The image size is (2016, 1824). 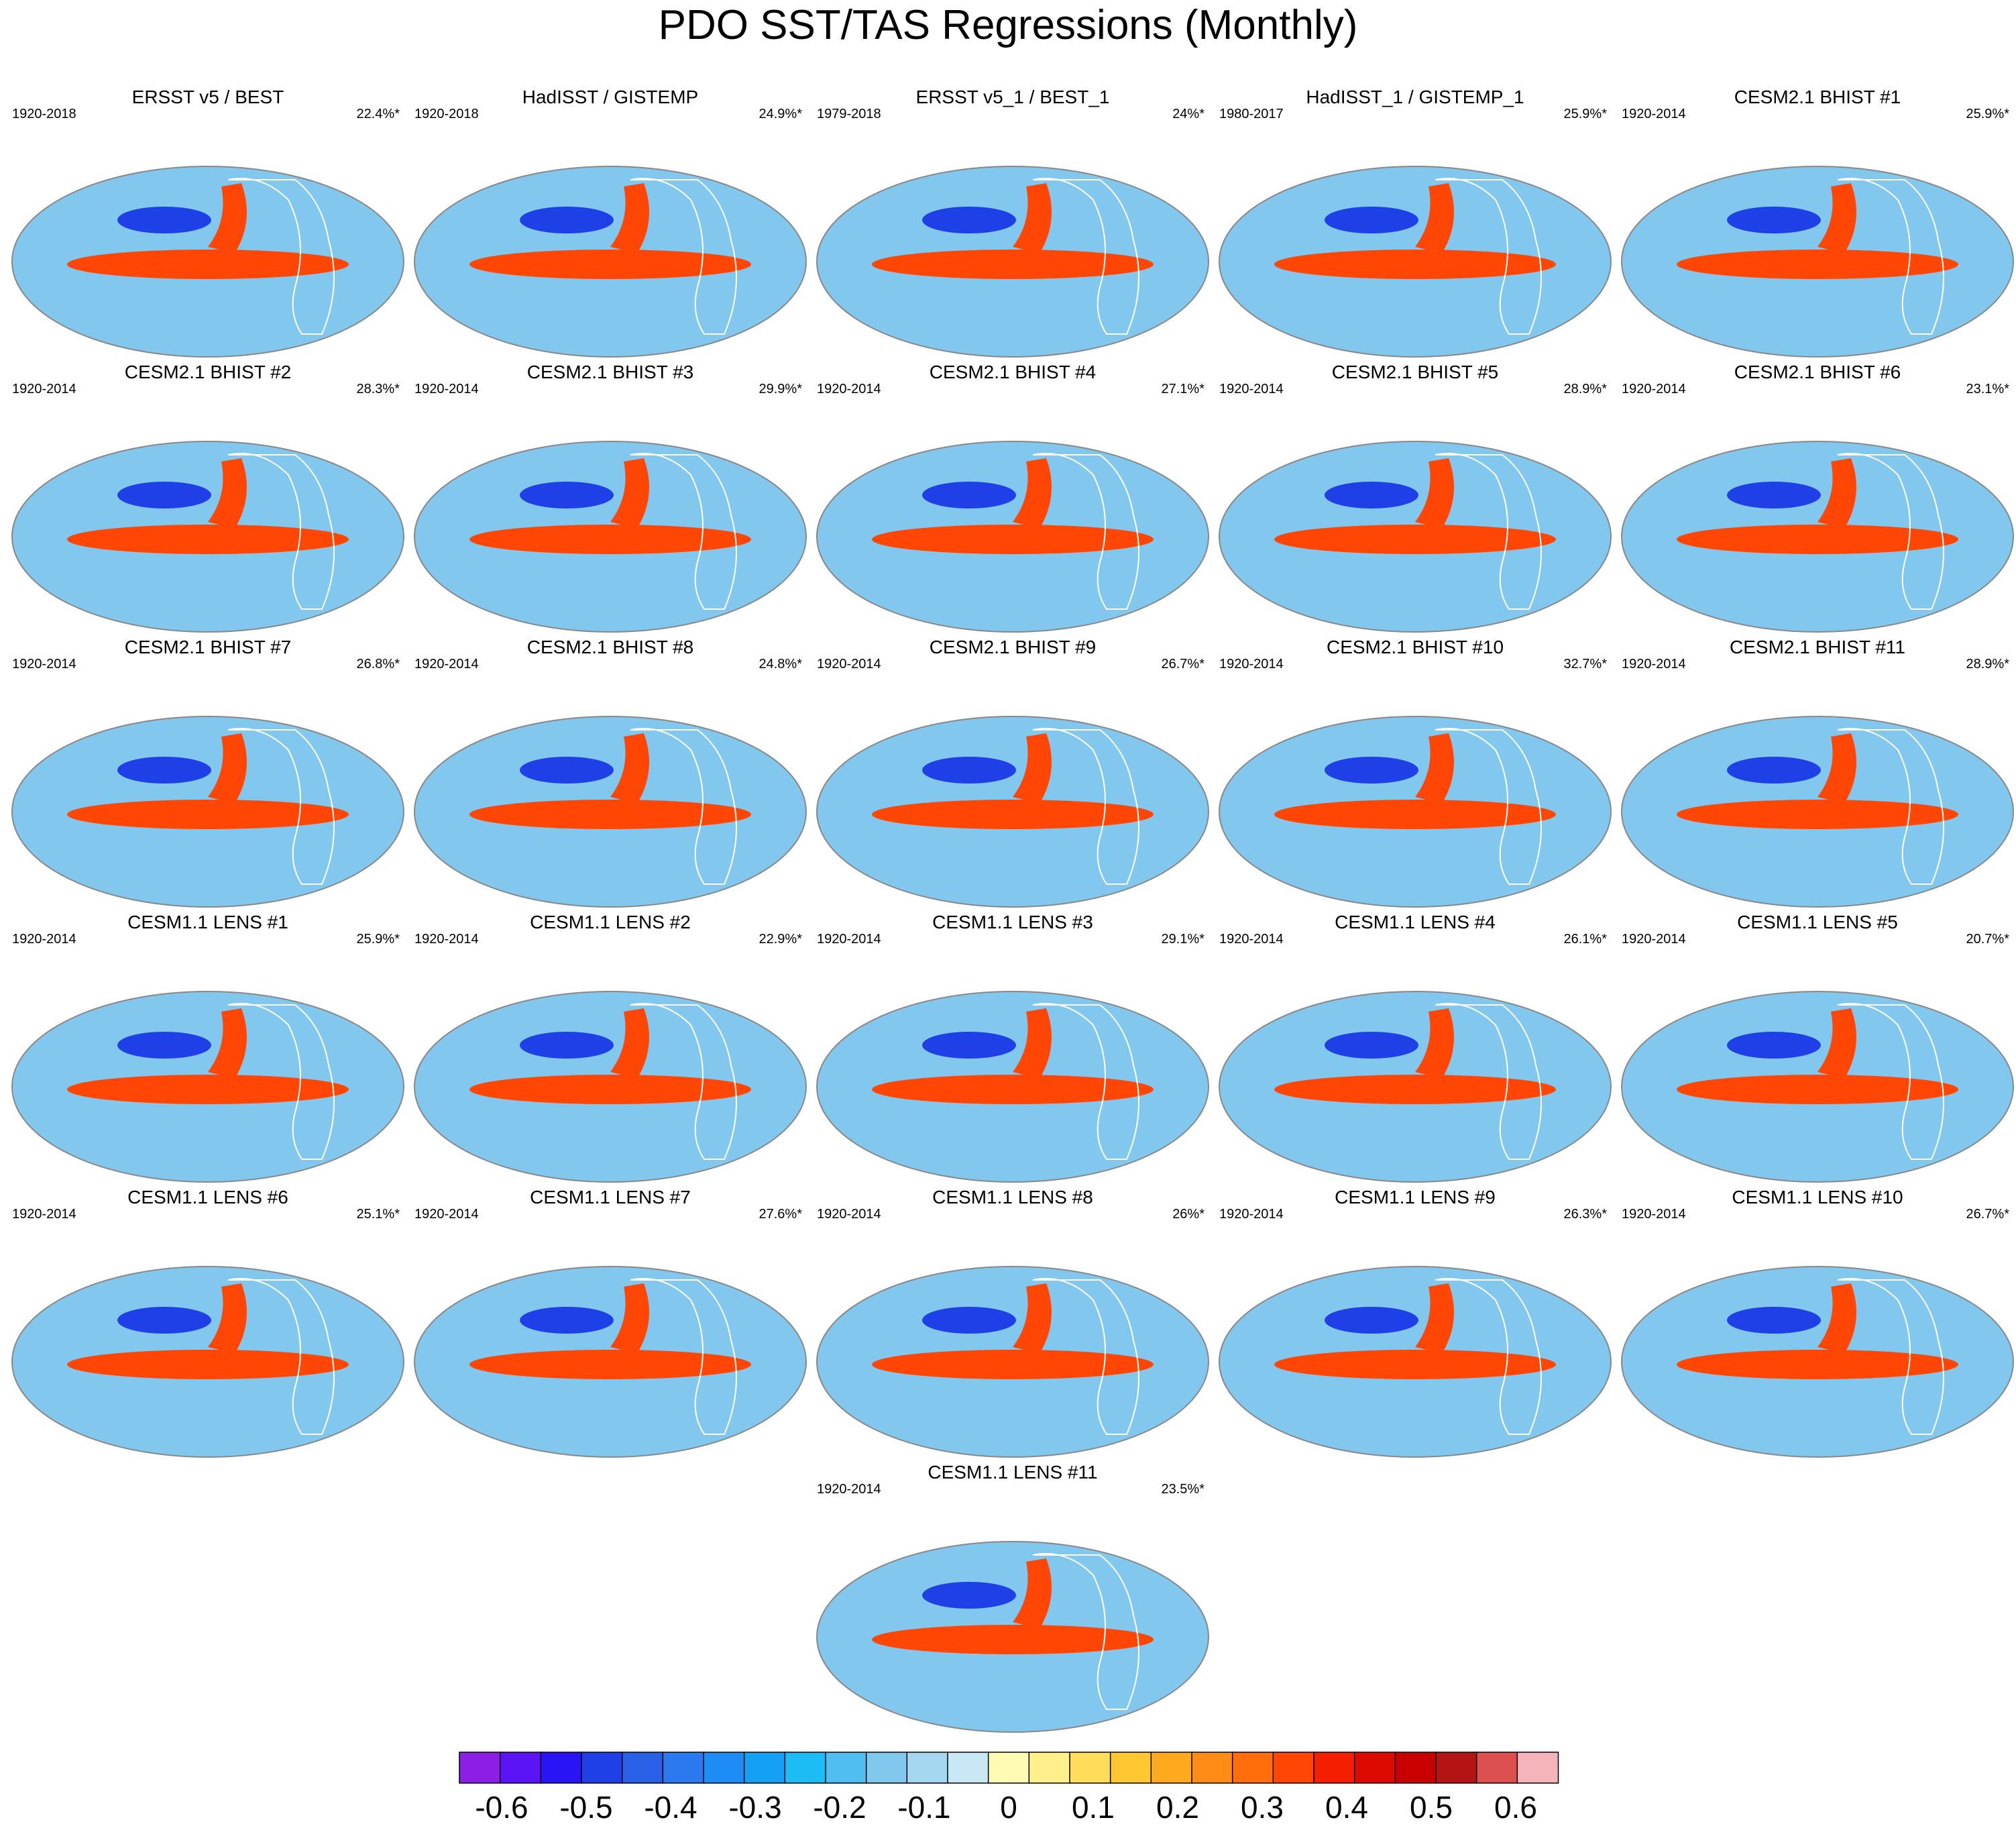 What do you see at coordinates (754, 1807) in the screenshot?
I see `colorbar-tick-label: -0.3` at bounding box center [754, 1807].